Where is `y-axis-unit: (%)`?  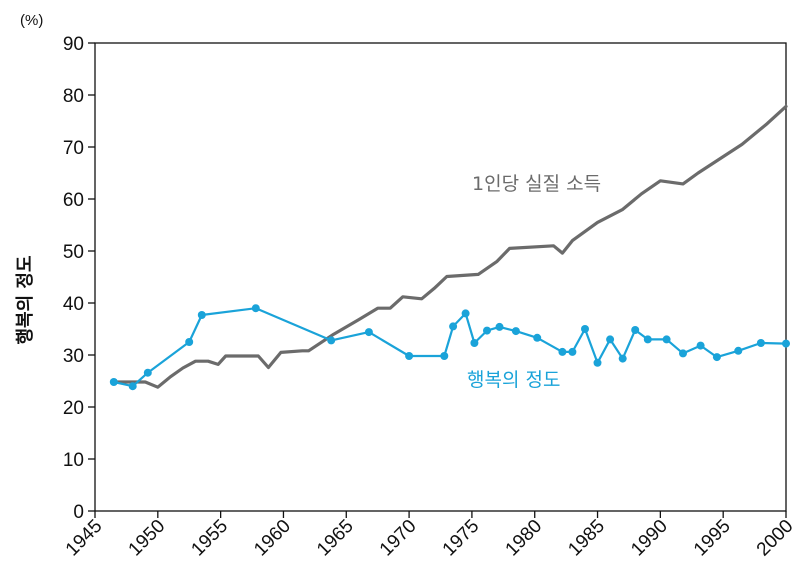 y-axis-unit: (%) is located at coordinates (31, 20).